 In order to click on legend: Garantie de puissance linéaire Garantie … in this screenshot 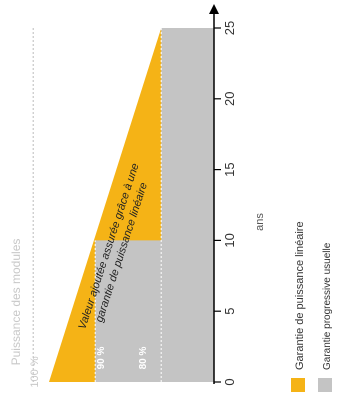, I will do `click(312, 306)`.